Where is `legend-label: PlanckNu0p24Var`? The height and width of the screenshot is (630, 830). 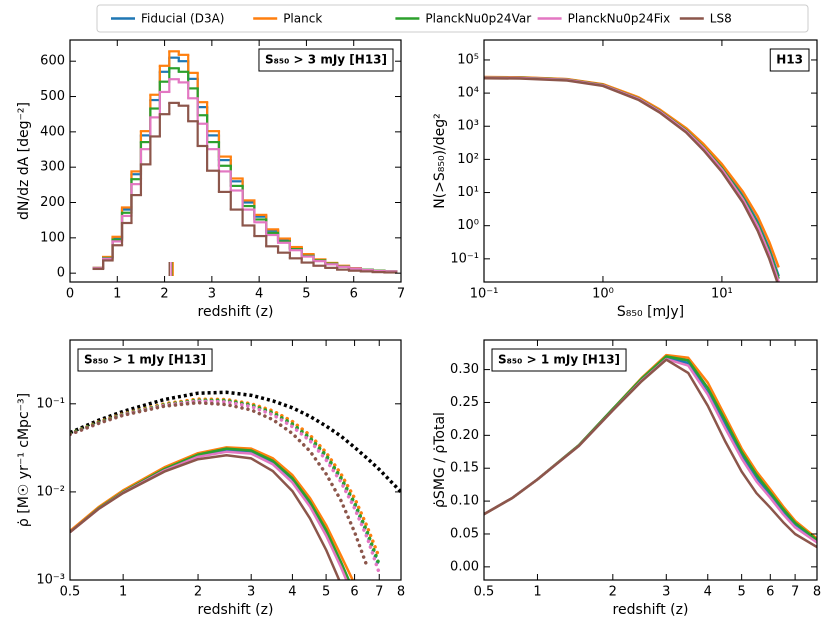
legend-label: PlanckNu0p24Var is located at coordinates (478, 19).